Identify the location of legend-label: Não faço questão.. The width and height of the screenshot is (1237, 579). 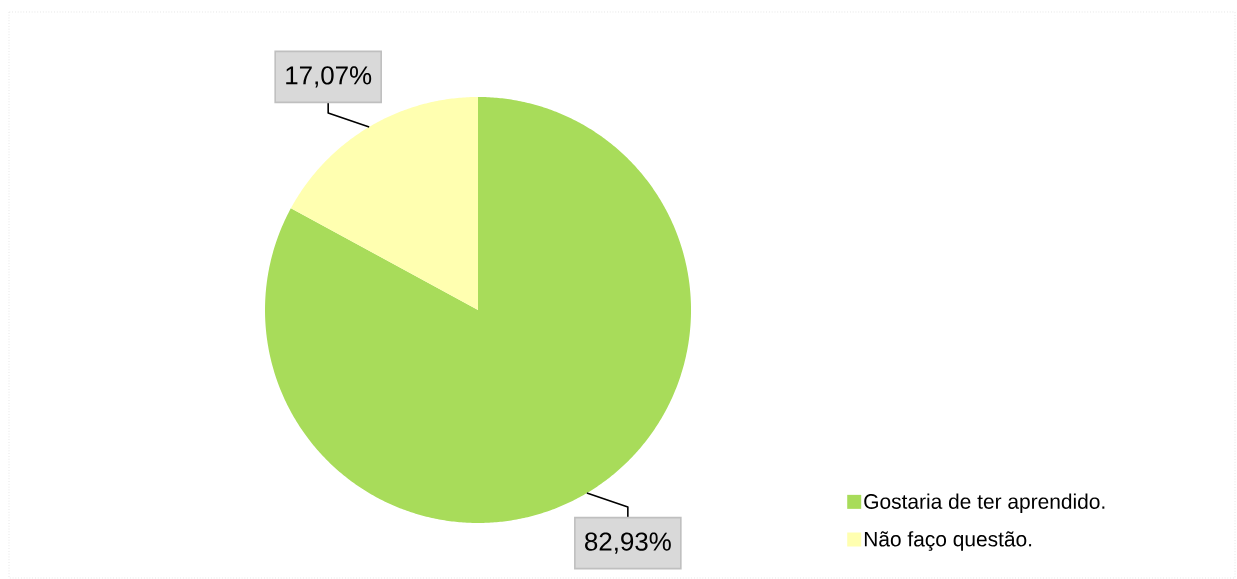
(948, 541).